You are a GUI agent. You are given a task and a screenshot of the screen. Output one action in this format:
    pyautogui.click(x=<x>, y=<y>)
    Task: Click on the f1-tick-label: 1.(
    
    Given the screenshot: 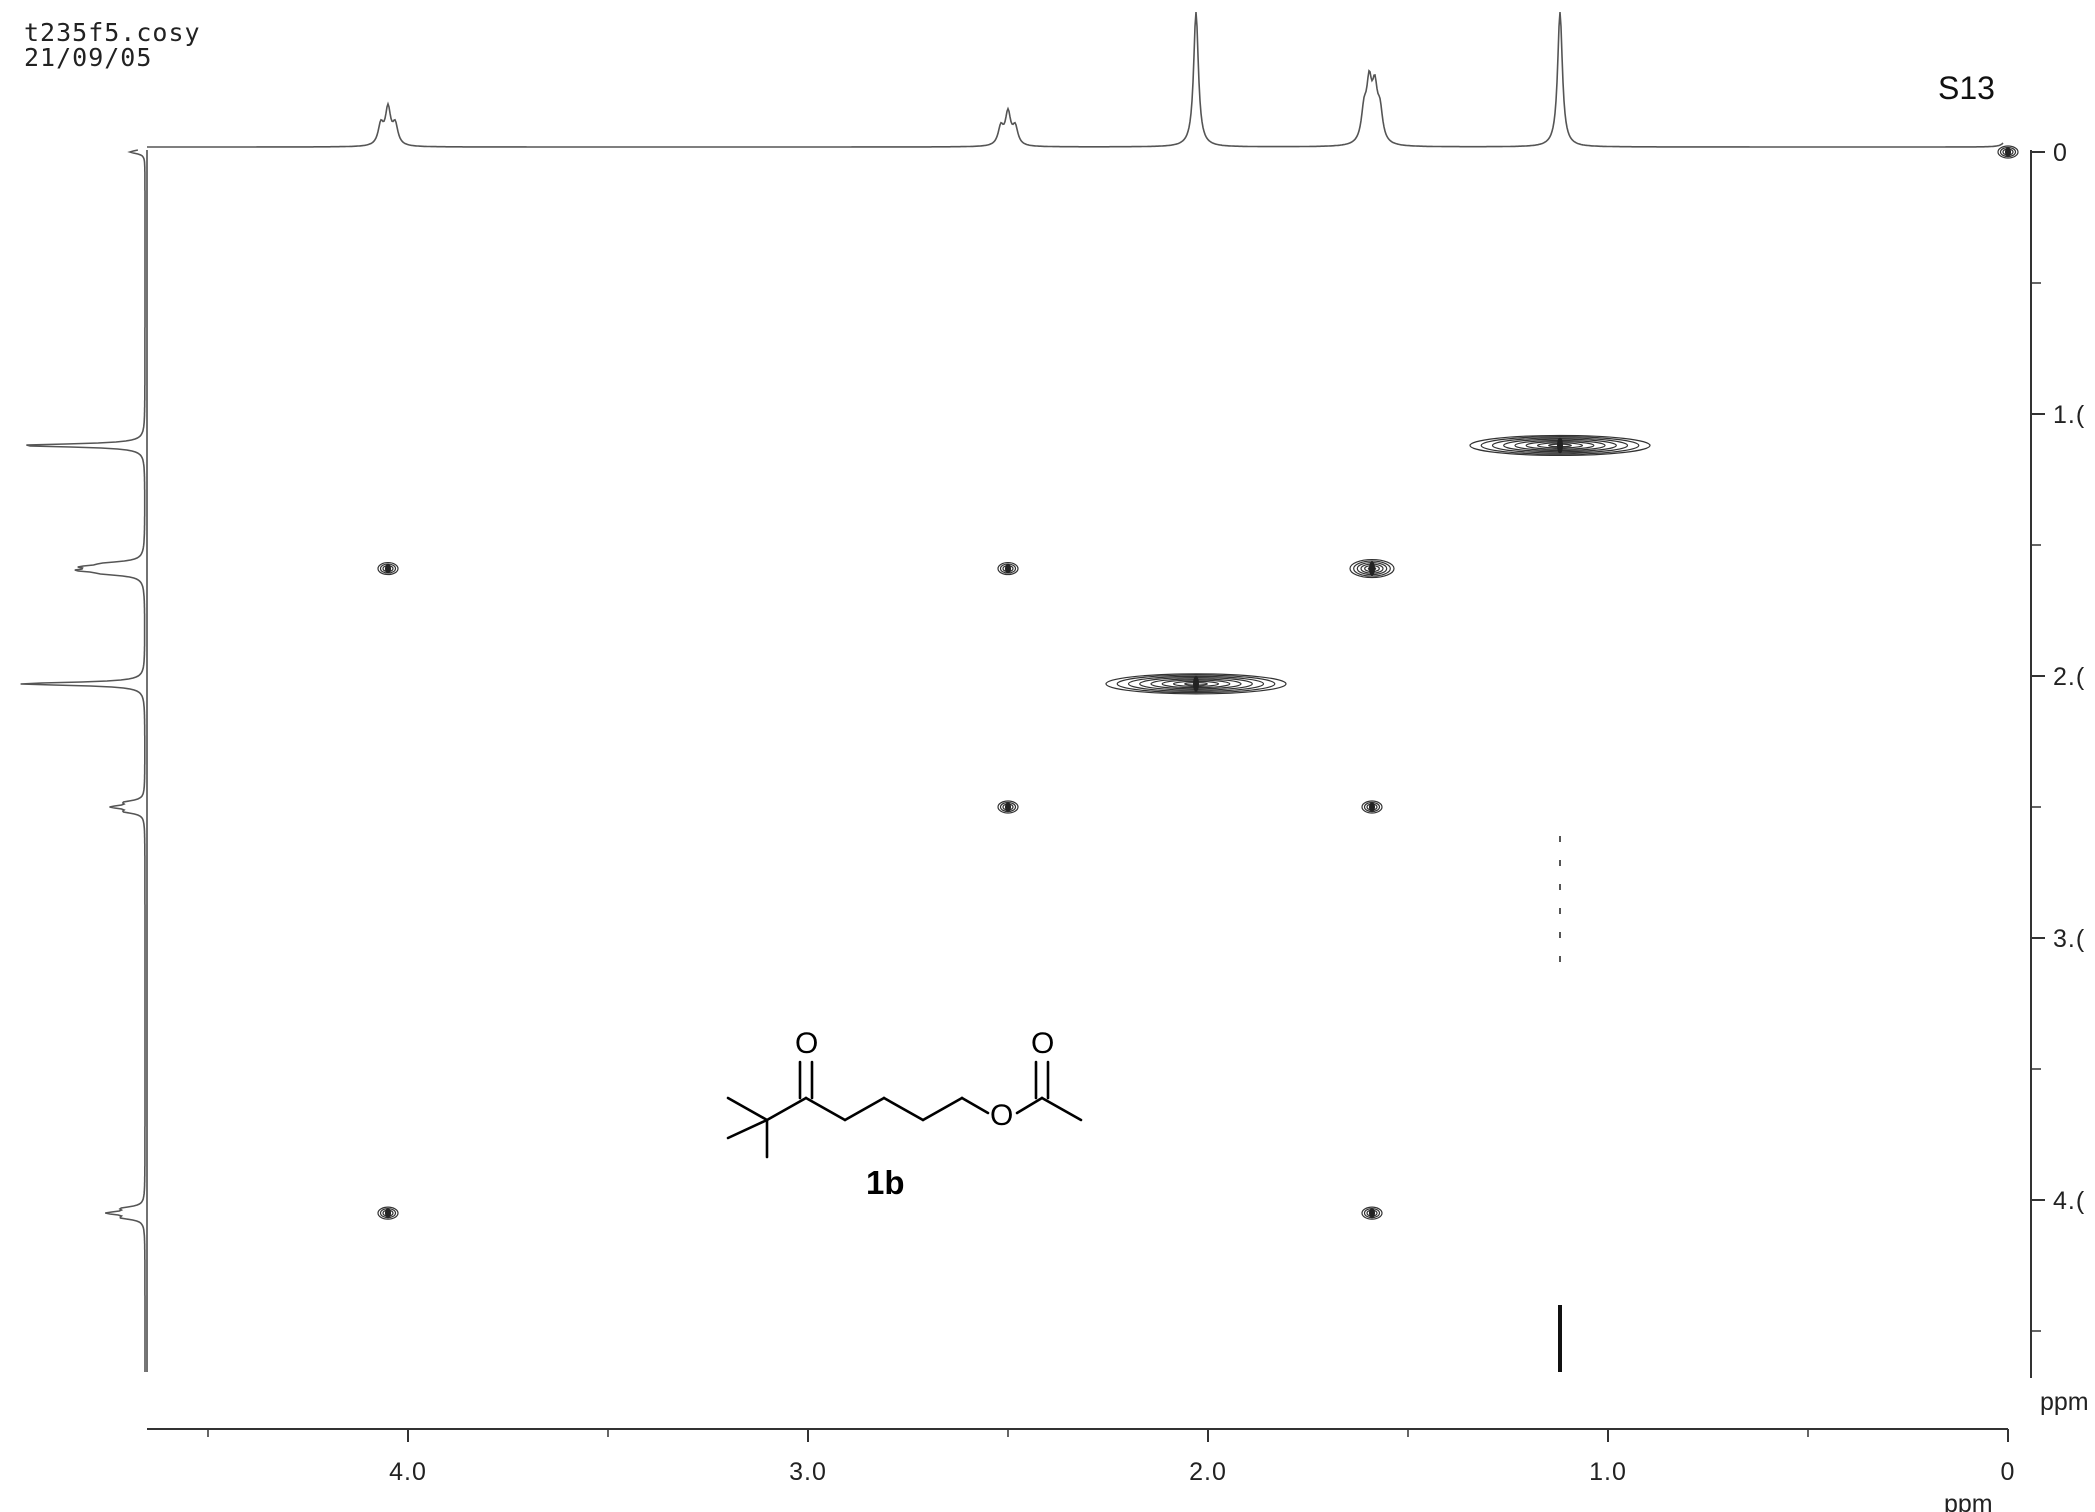 What is the action you would take?
    pyautogui.click(x=2069, y=415)
    